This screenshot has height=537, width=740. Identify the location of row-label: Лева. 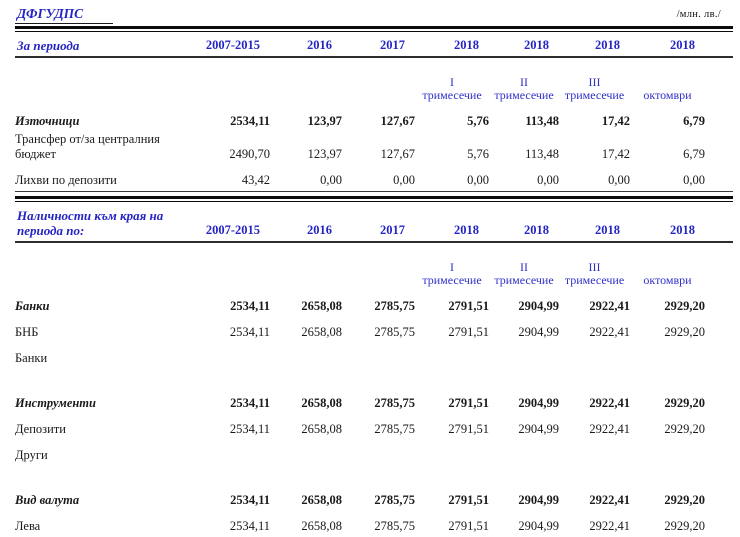
(28, 526).